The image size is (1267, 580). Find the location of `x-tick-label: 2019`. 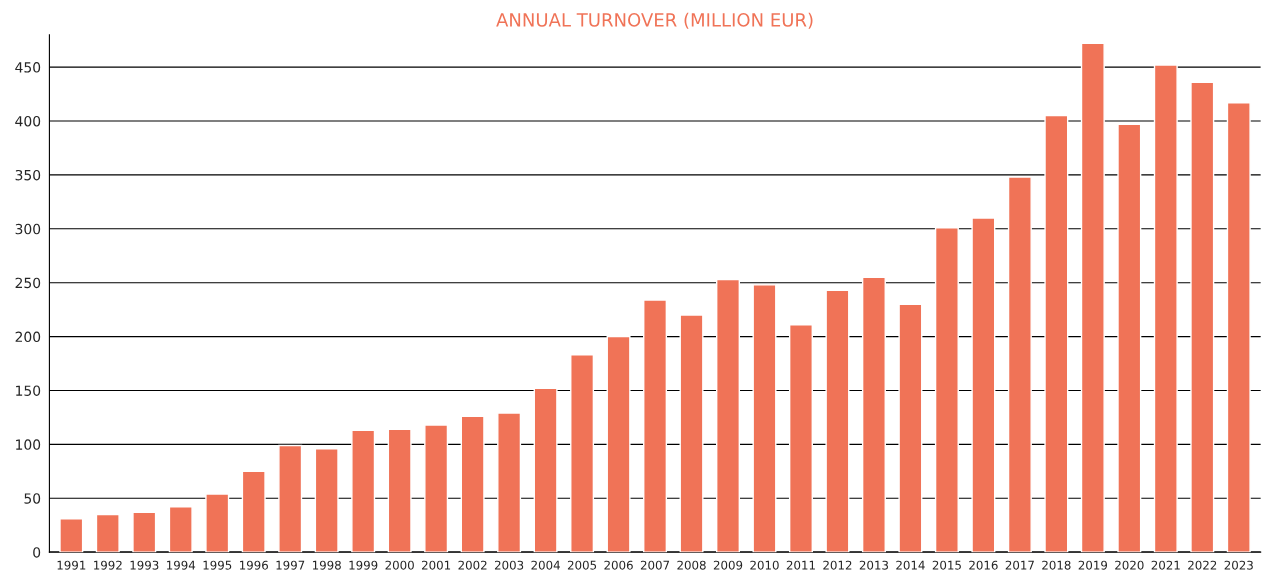

x-tick-label: 2019 is located at coordinates (1093, 565).